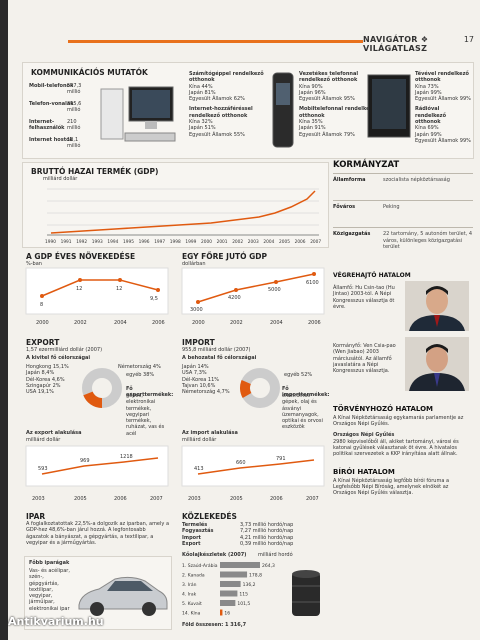 This screenshot has height=640, width=480. What do you see at coordinates (192, 604) in the screenshot?
I see `oil-bar-label: 5. Kuvait` at bounding box center [192, 604].